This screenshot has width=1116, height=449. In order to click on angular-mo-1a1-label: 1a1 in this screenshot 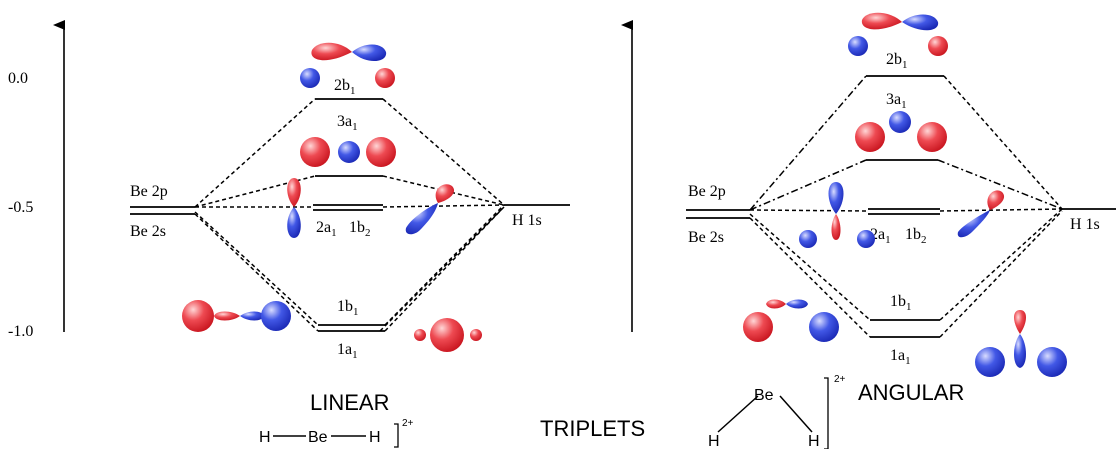, I will do `click(900, 357)`.